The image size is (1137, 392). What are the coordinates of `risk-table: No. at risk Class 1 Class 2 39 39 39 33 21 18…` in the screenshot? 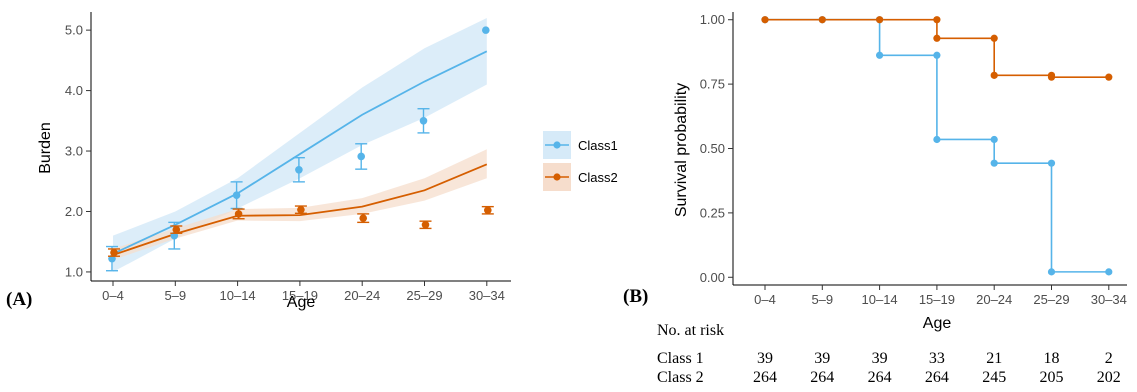 It's located at (889, 354).